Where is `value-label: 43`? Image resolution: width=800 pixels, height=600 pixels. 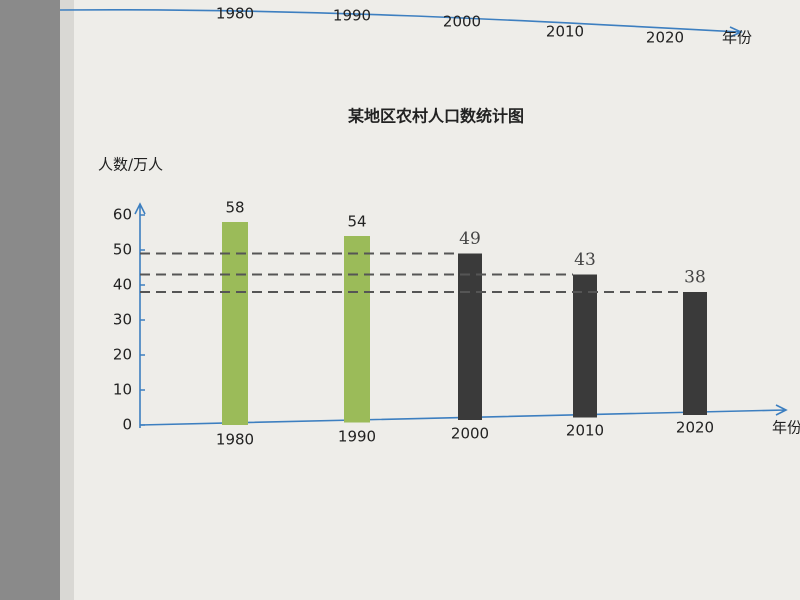
value-label: 43 is located at coordinates (585, 260).